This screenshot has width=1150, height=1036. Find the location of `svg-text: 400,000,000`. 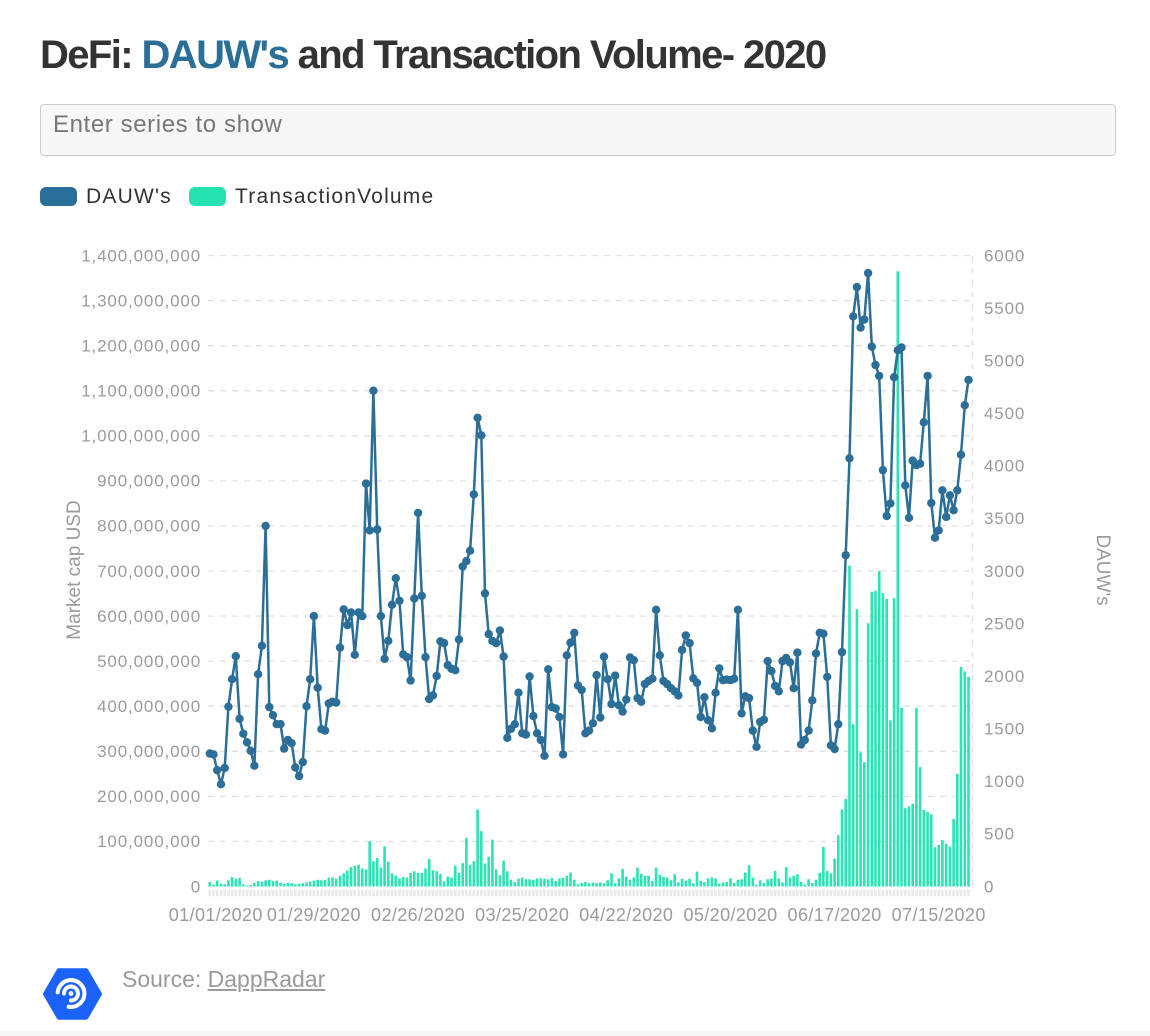

svg-text: 400,000,000 is located at coordinates (149, 706).